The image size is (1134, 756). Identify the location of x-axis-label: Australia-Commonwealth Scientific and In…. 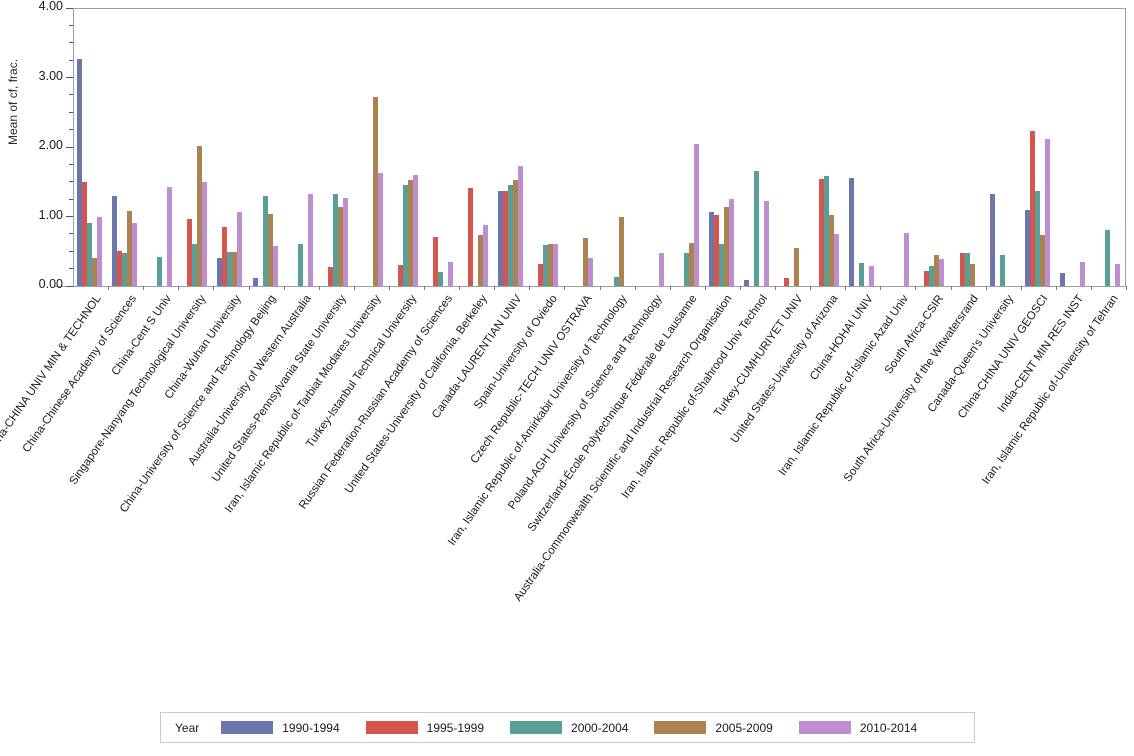
(623, 448).